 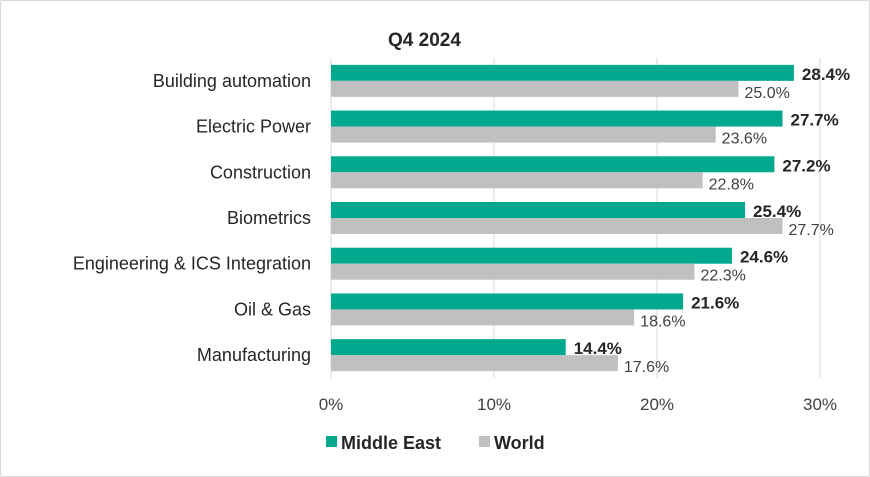 I want to click on category-label: Construction, so click(x=260, y=172).